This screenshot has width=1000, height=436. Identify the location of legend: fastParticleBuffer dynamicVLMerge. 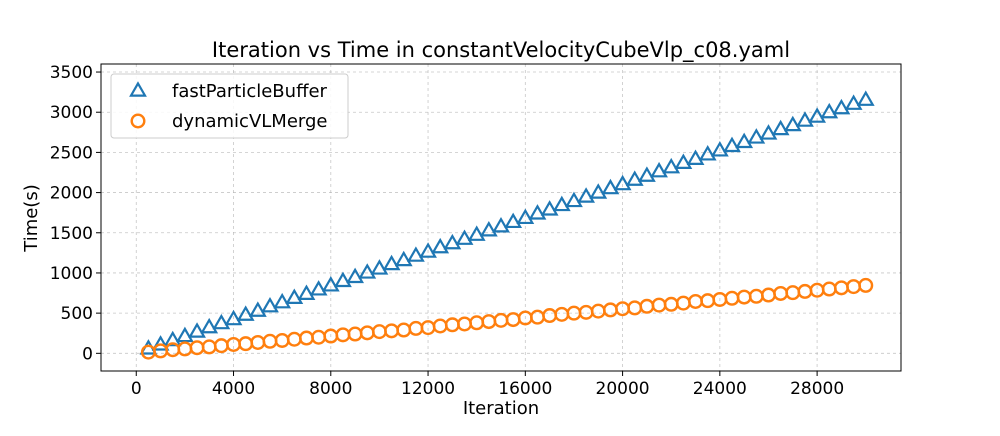
(229, 106).